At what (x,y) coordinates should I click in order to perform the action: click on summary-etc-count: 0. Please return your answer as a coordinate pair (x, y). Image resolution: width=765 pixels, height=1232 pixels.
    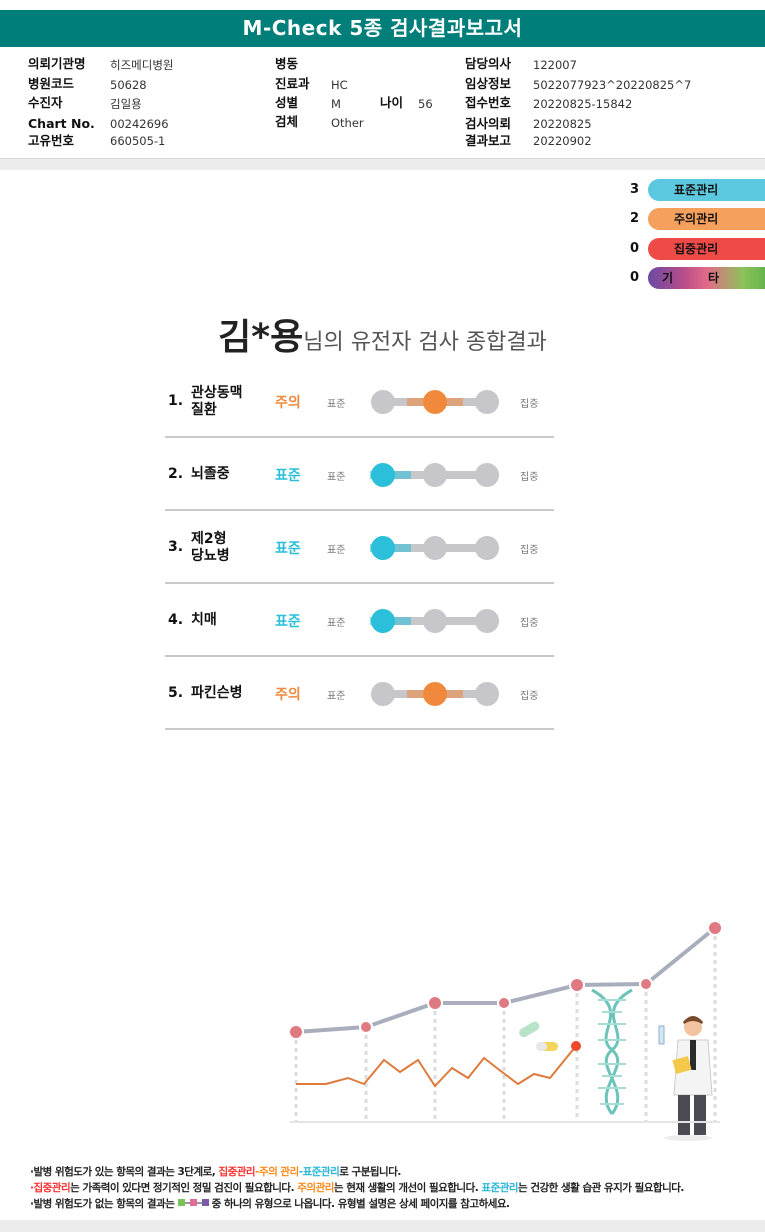
    Looking at the image, I should click on (635, 277).